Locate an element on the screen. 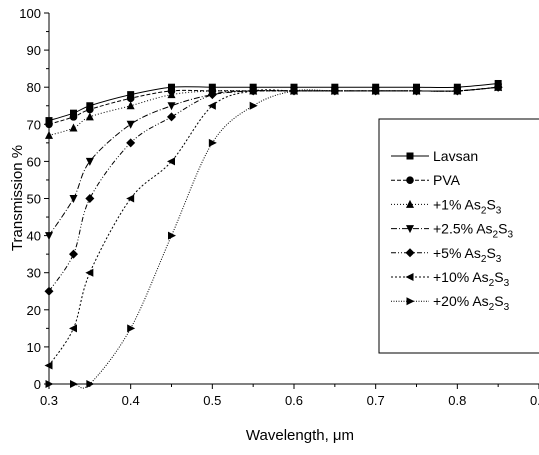  series-line is located at coordinates (273, 102).